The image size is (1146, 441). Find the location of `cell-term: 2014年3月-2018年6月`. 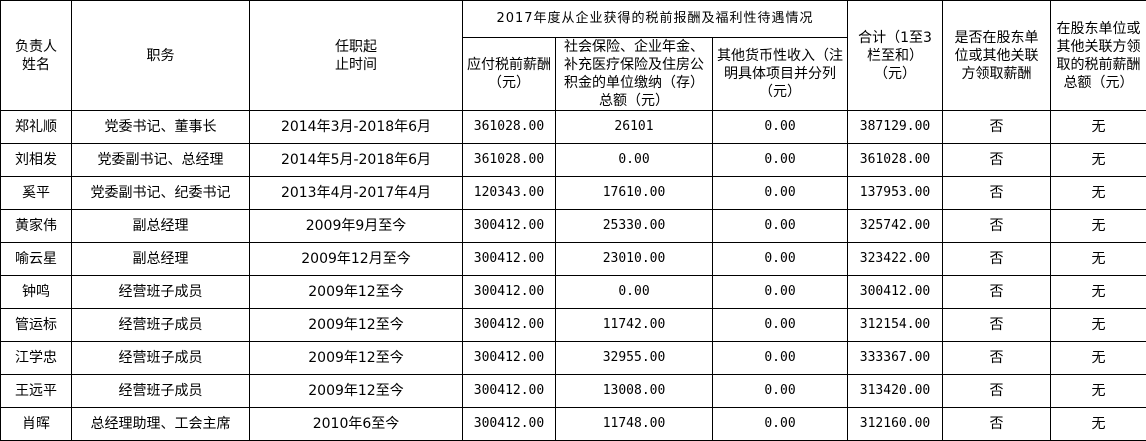

cell-term: 2014年3月-2018年6月 is located at coordinates (356, 127).